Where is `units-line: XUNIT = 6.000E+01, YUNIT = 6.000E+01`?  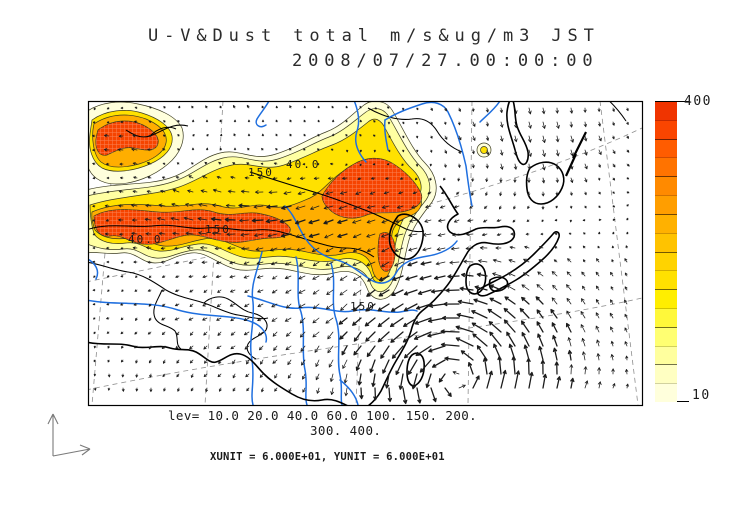
units-line: XUNIT = 6.000E+01, YUNIT = 6.000E+01 is located at coordinates (327, 457).